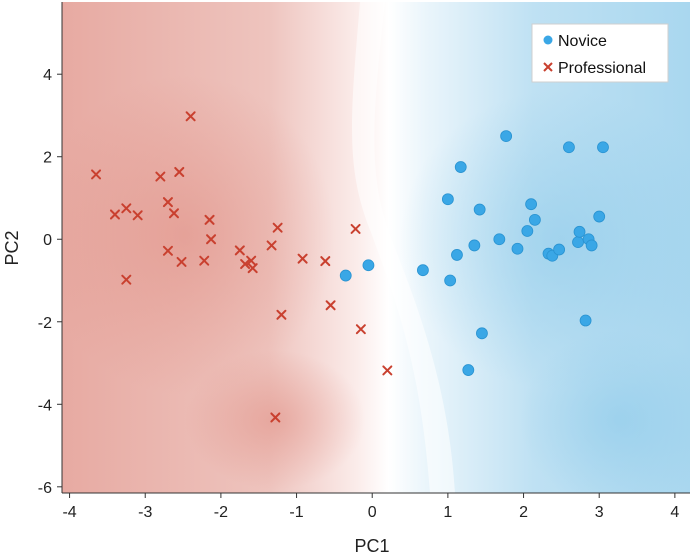  What do you see at coordinates (45, 405) in the screenshot?
I see `y-tick-label: -4` at bounding box center [45, 405].